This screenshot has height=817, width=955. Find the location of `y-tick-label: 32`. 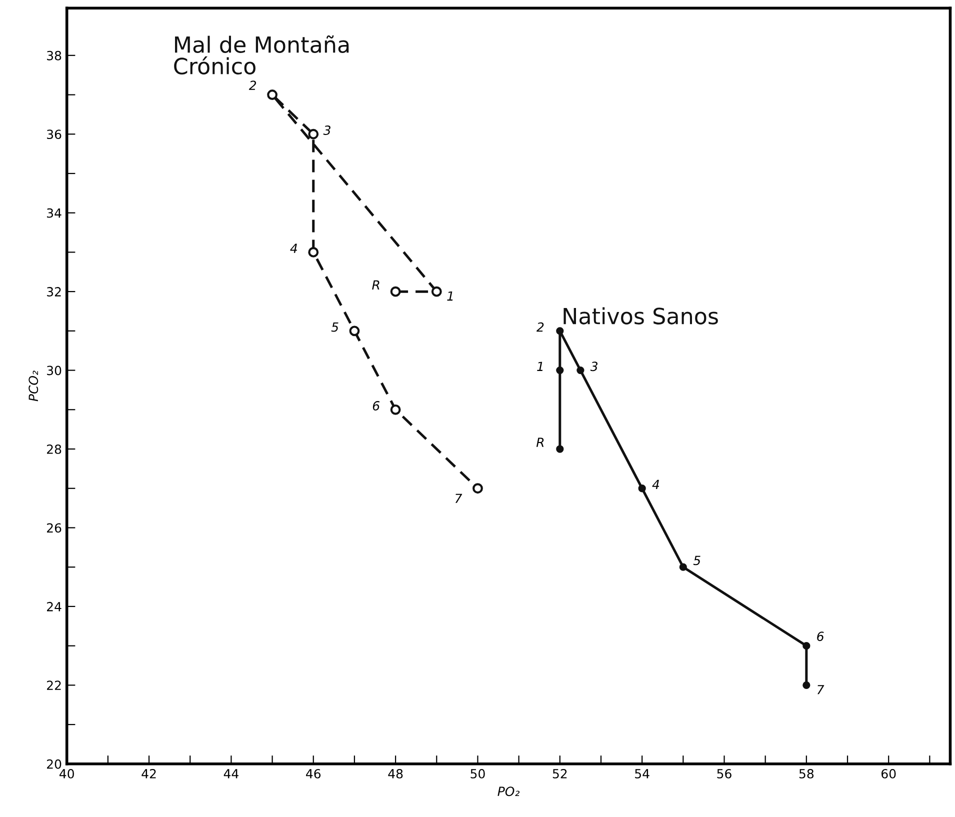

y-tick-label: 32 is located at coordinates (54, 291).